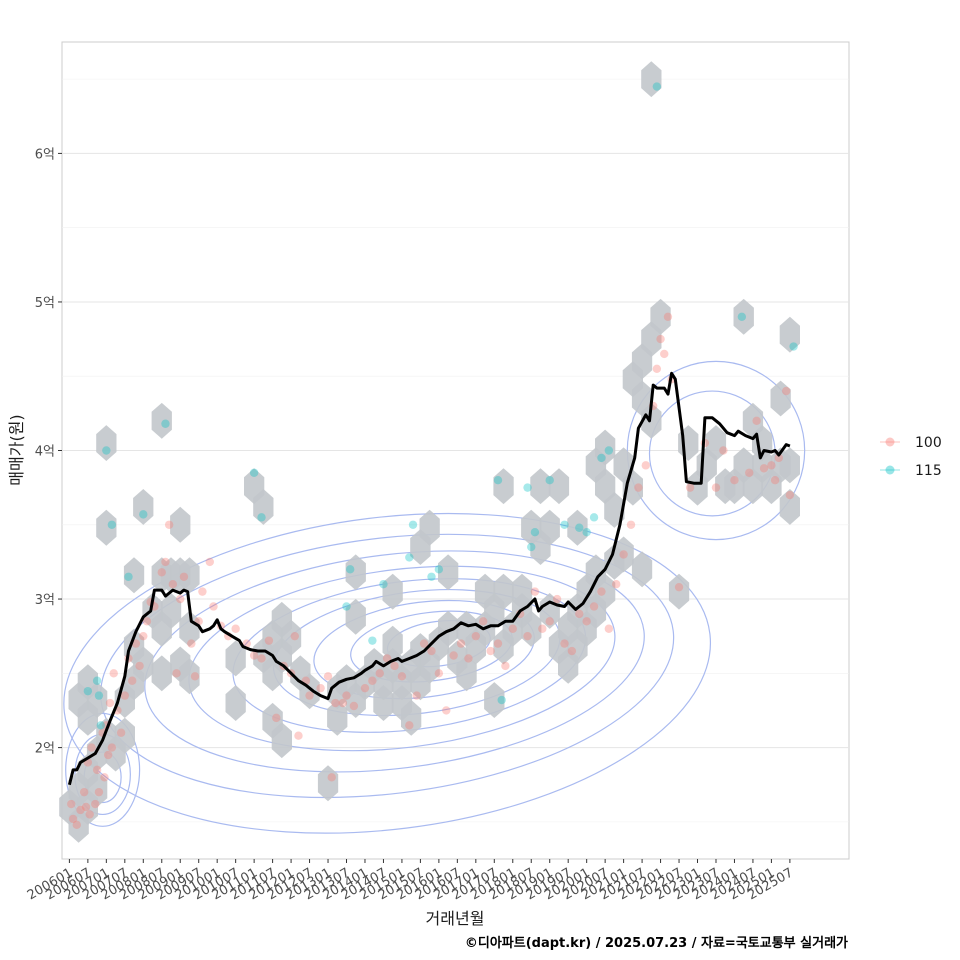 The width and height of the screenshot is (960, 960). I want to click on legend-item-115: 115, so click(911, 471).